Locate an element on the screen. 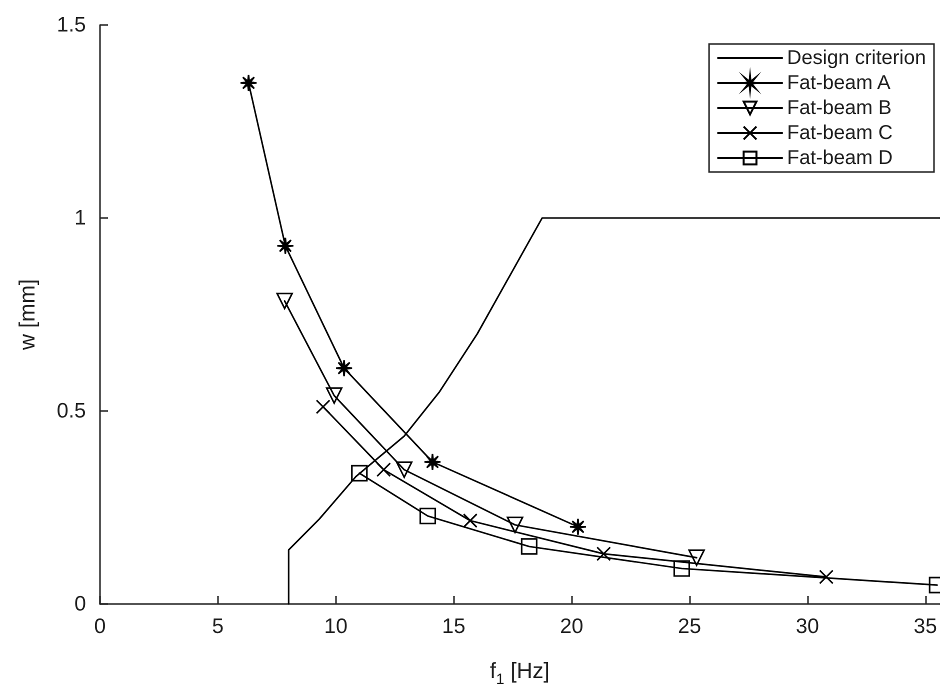 This screenshot has width=948, height=700. x-tick-label: 10 is located at coordinates (336, 626).